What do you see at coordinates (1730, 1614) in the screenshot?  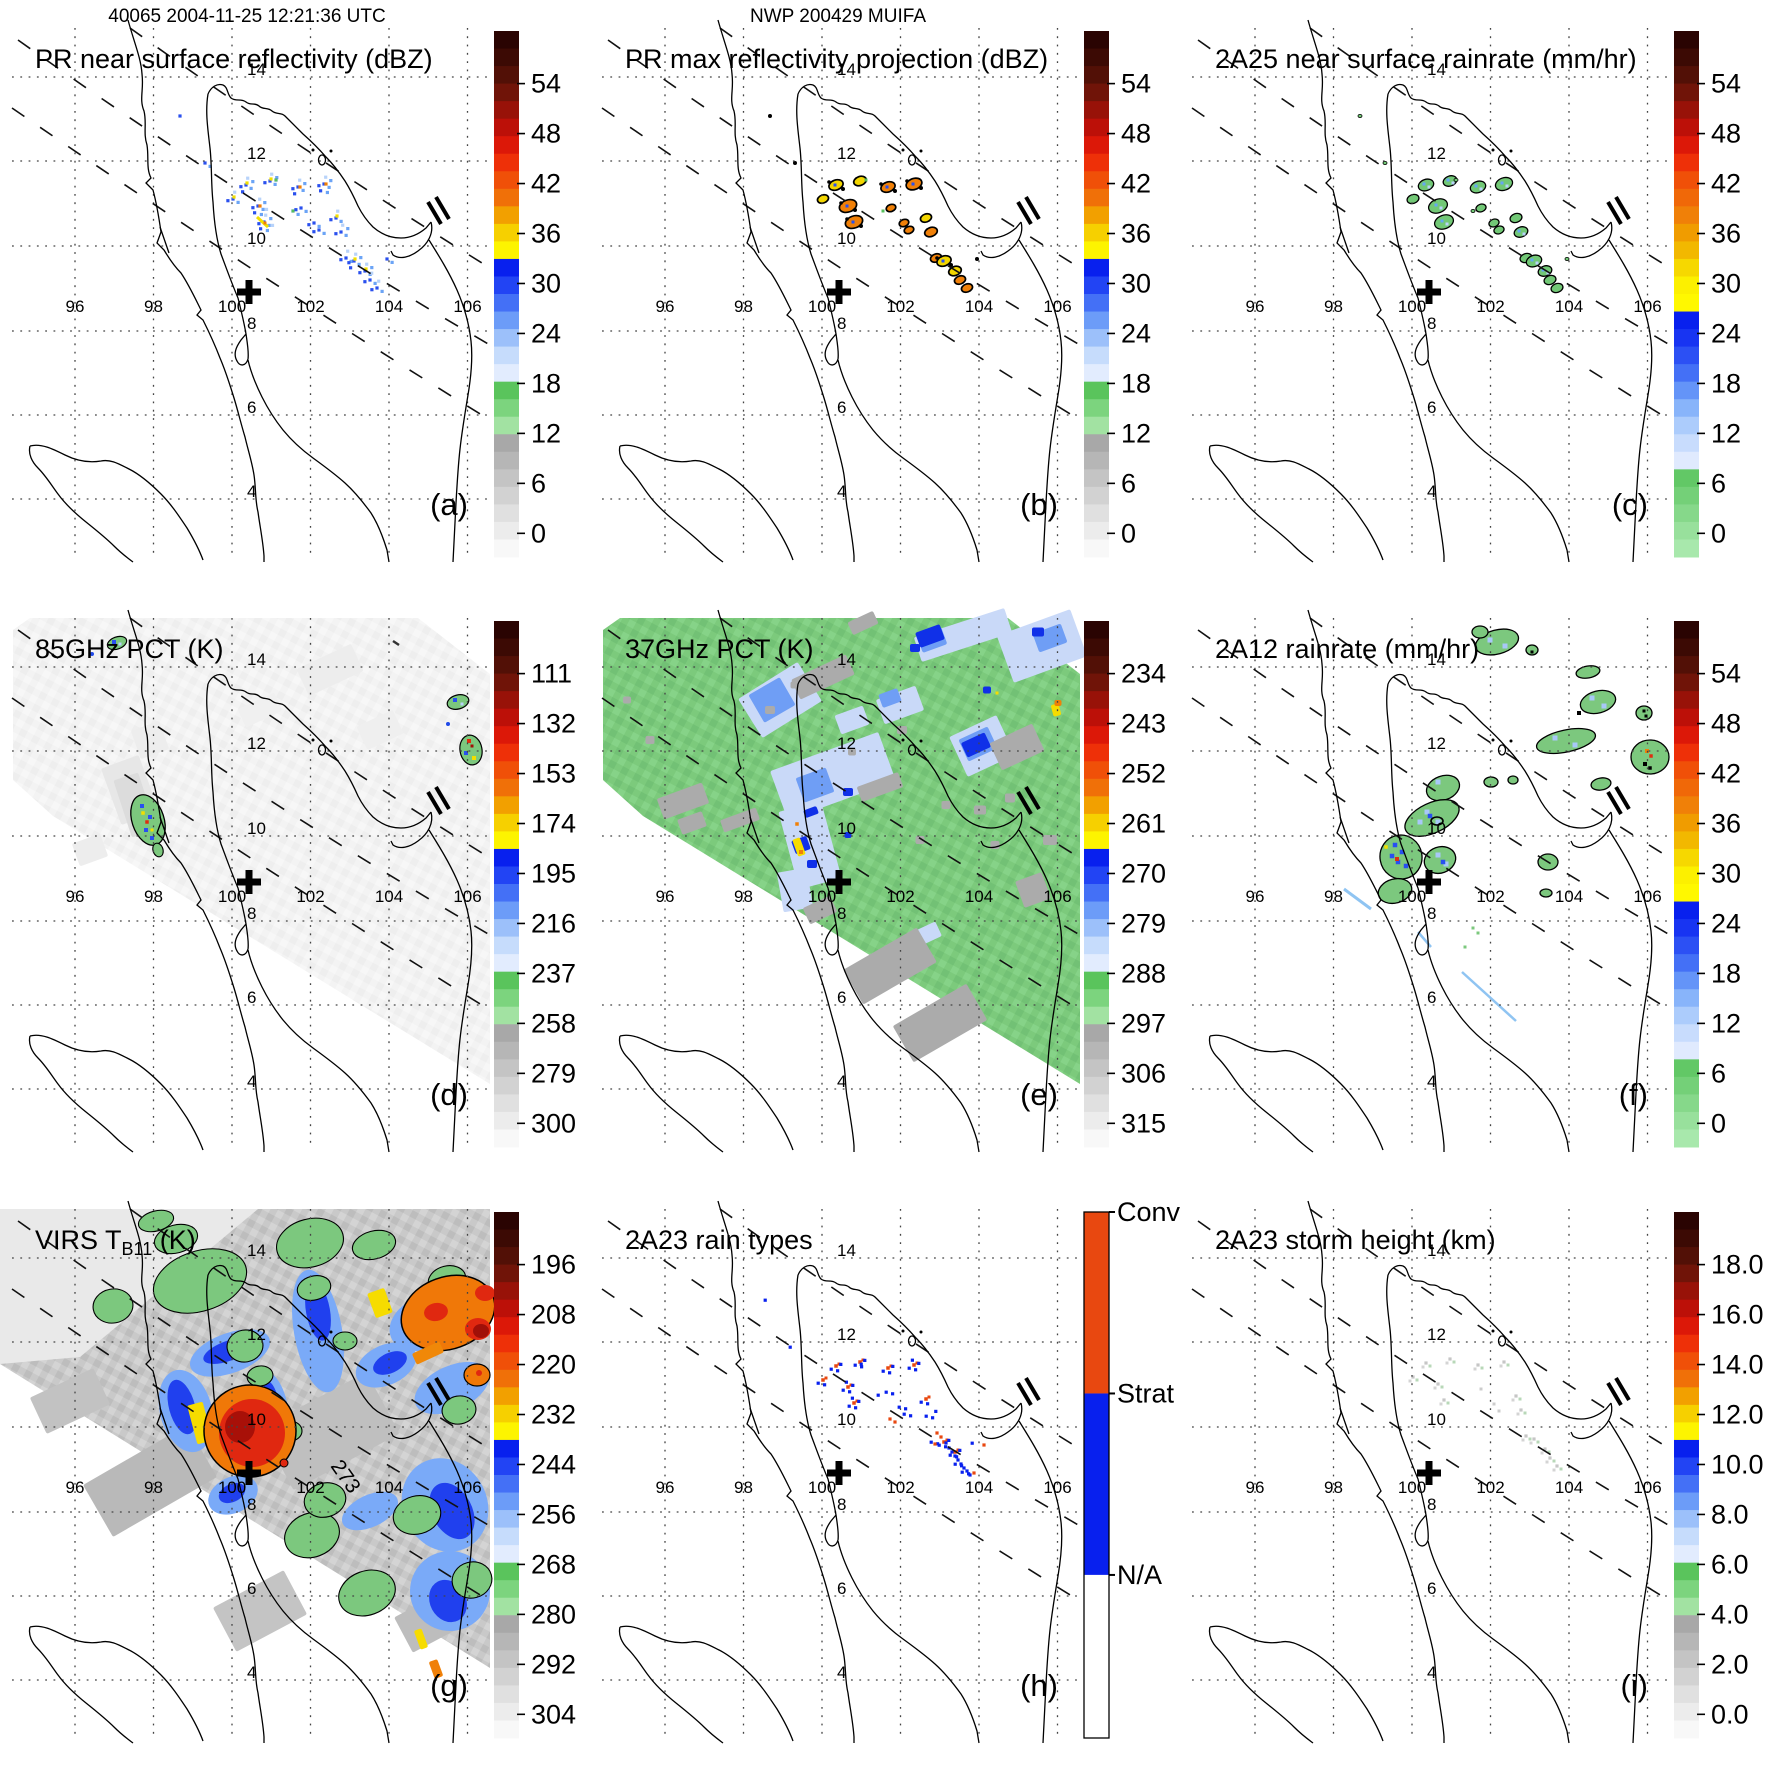 I see `colorbar-tick-label: 4.0` at bounding box center [1730, 1614].